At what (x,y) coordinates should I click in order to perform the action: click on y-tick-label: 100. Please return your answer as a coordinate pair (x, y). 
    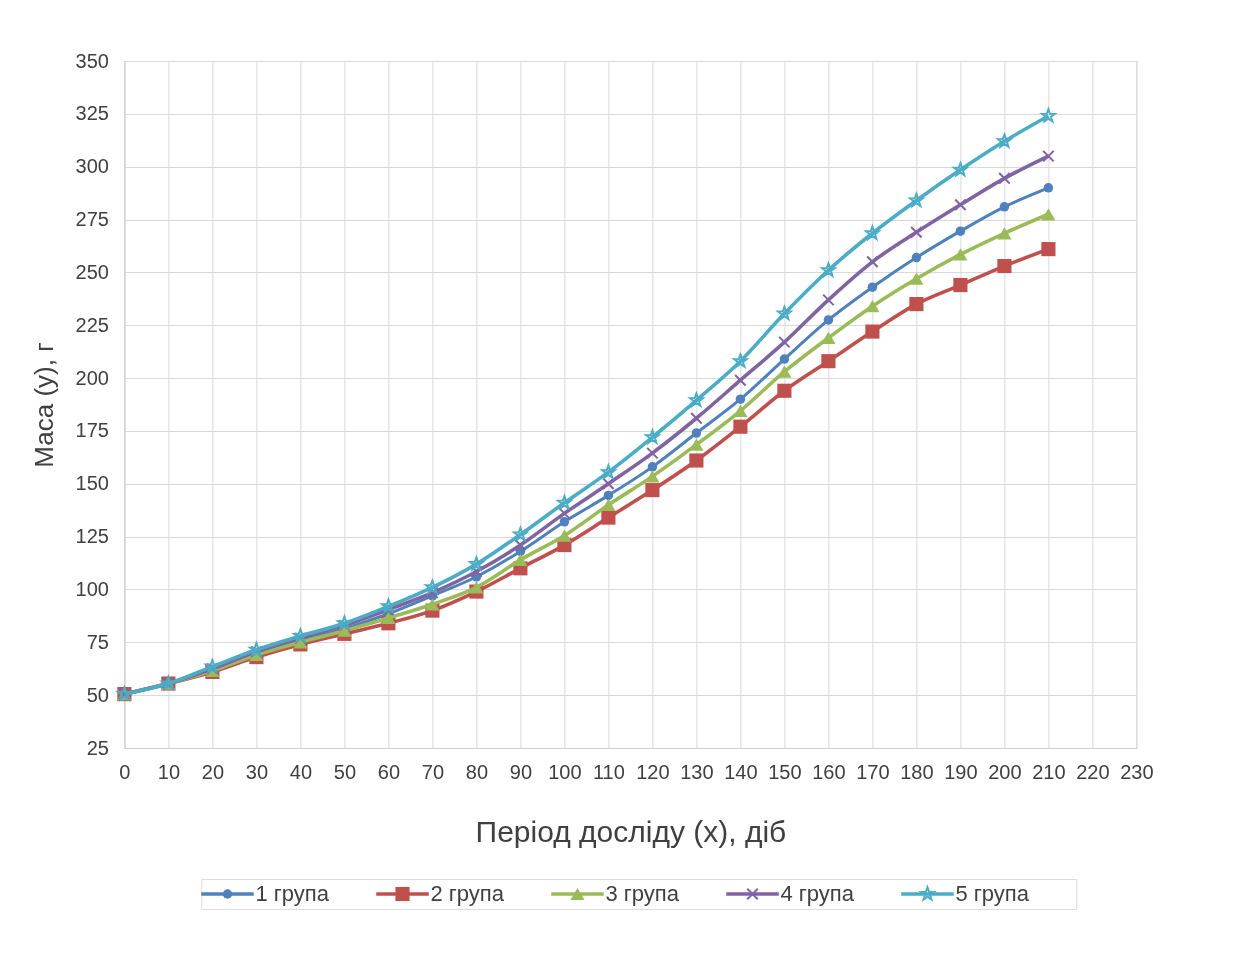
    Looking at the image, I should click on (92, 588).